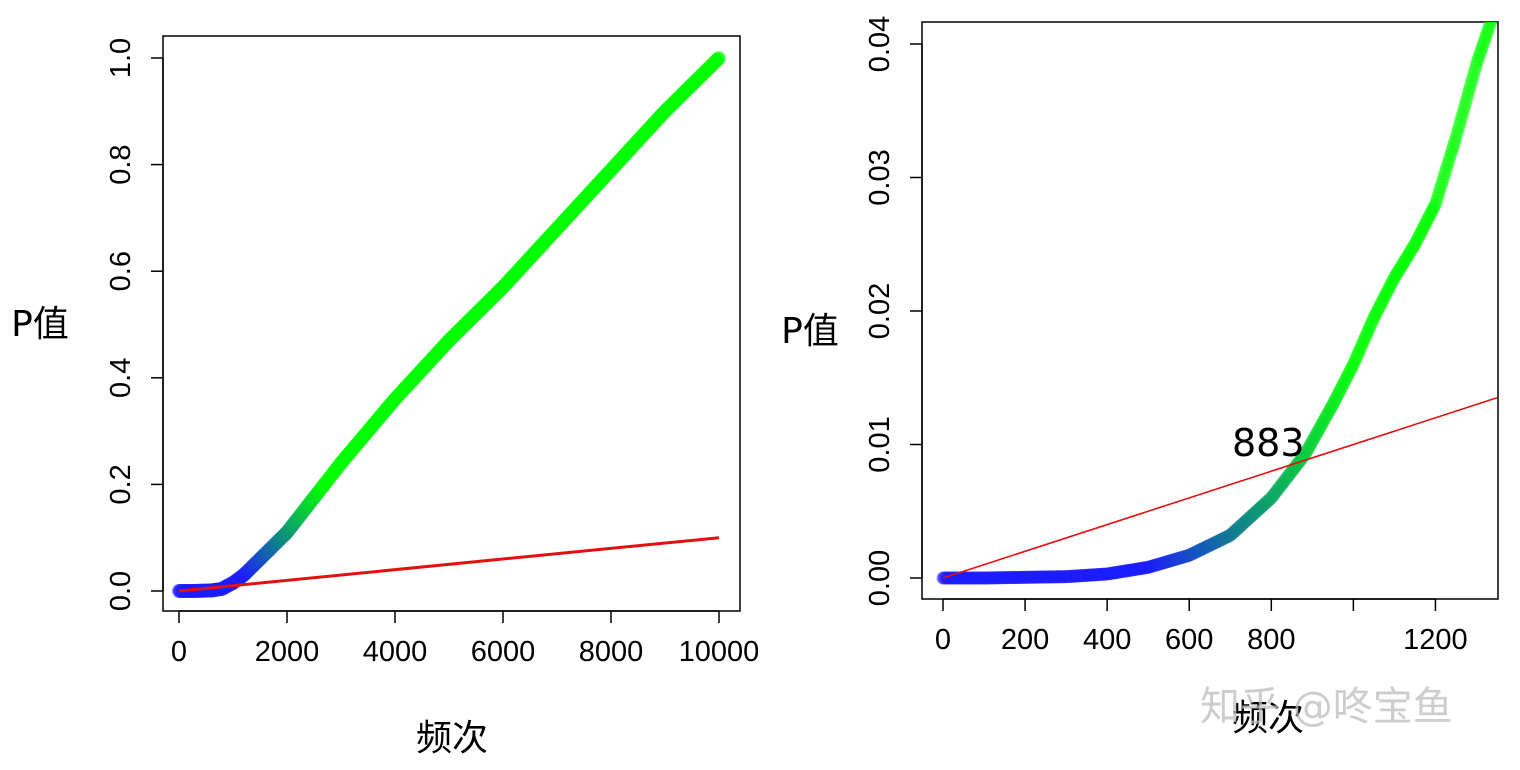  What do you see at coordinates (121, 591) in the screenshot?
I see `y-tick-label: 0.0` at bounding box center [121, 591].